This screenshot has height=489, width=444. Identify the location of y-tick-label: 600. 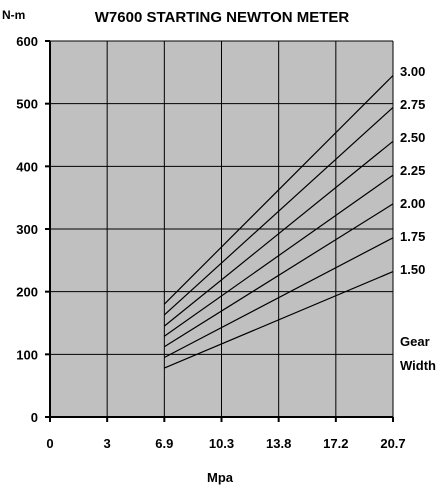
(27, 41).